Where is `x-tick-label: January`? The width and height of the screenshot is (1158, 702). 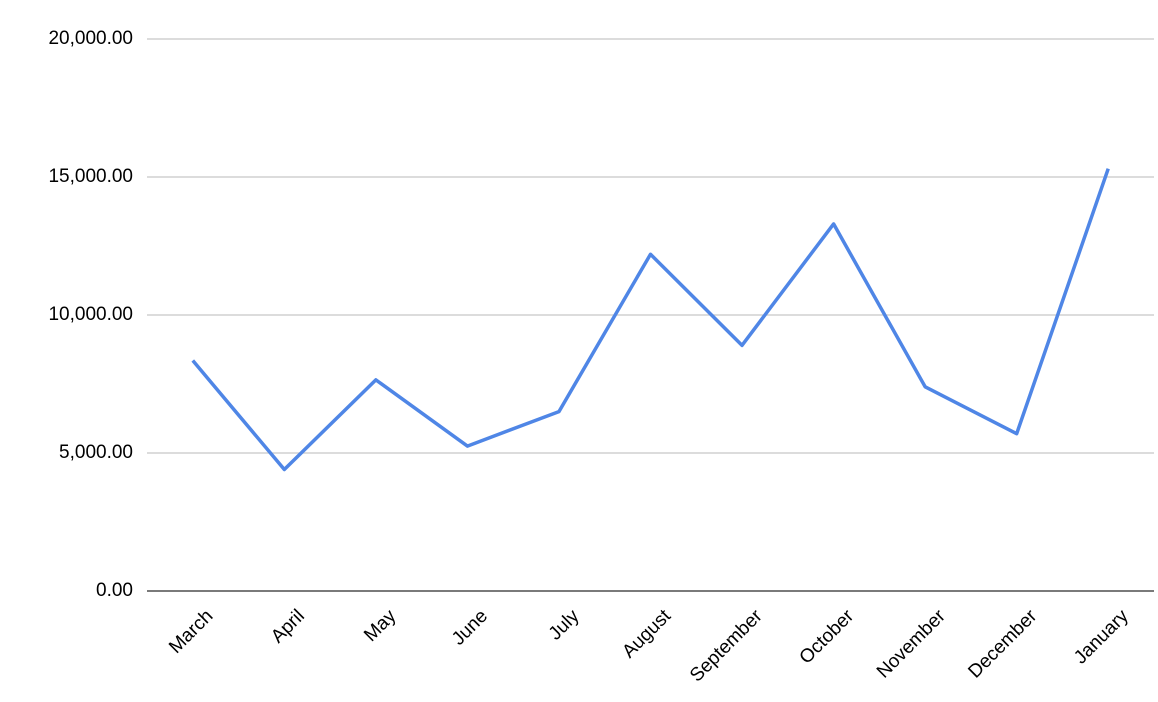 x-tick-label: January is located at coordinates (1101, 636).